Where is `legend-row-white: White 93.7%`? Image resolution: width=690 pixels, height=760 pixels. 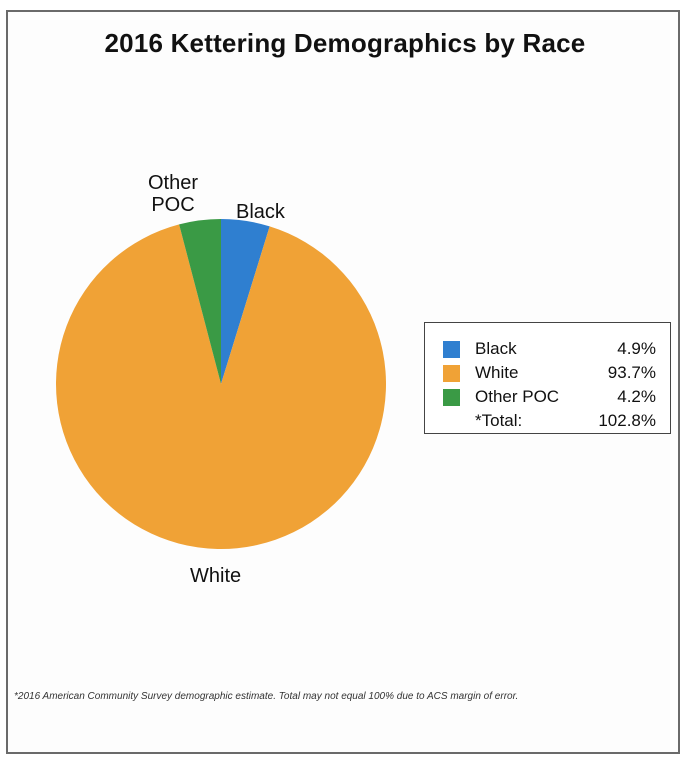
legend-row-white: White 93.7% is located at coordinates (547, 373).